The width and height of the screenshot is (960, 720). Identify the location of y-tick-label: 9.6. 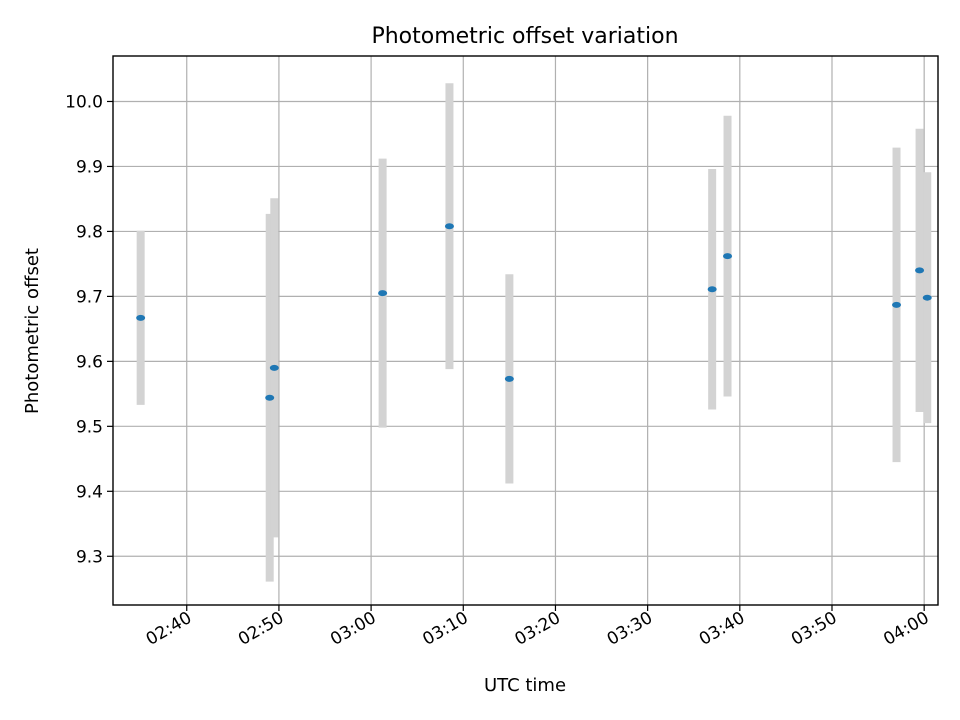
(89, 362).